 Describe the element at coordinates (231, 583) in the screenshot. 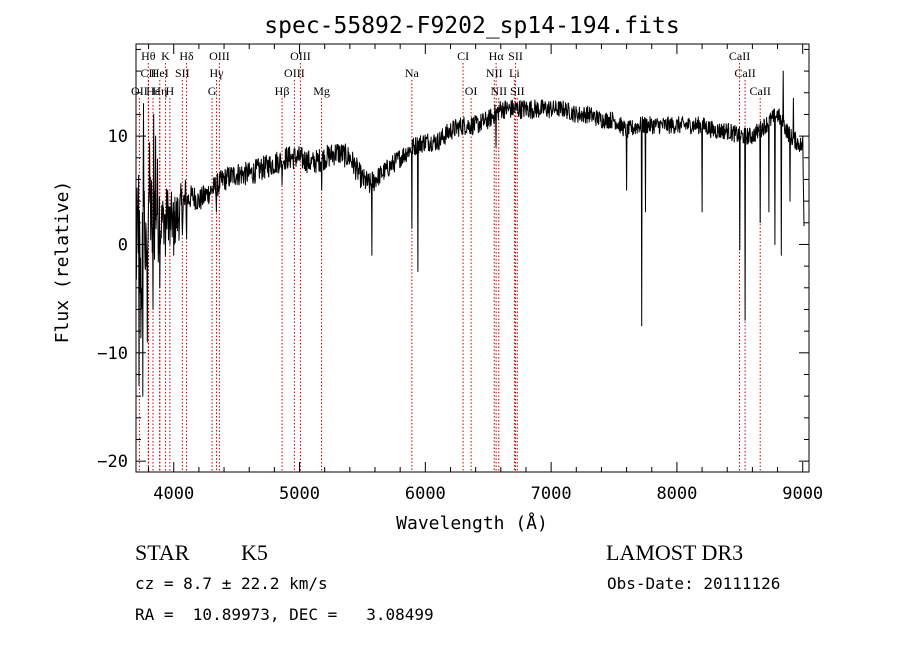

I see `redshift-velocity: cz = 8.7 ± 22.2 km/s` at that location.